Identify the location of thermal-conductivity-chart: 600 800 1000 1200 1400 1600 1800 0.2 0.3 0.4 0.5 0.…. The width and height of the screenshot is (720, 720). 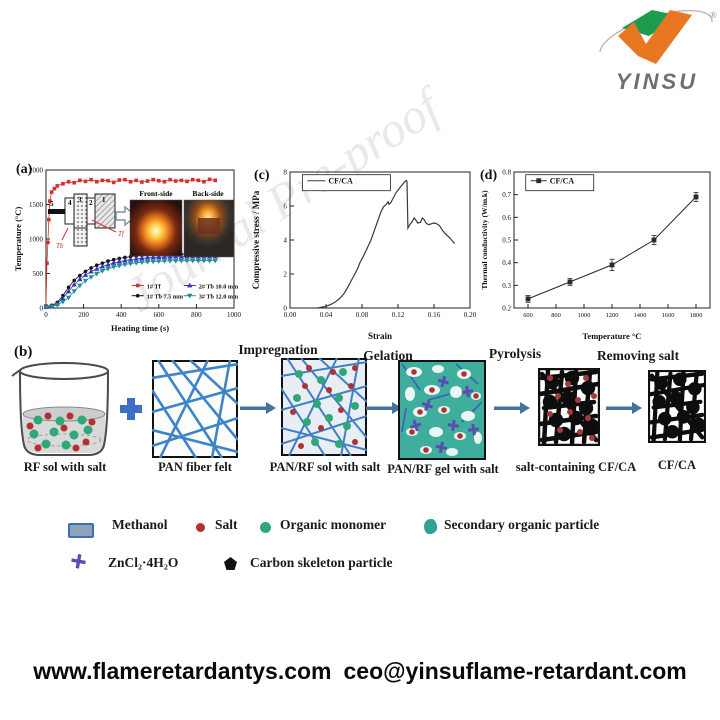
(595, 255).